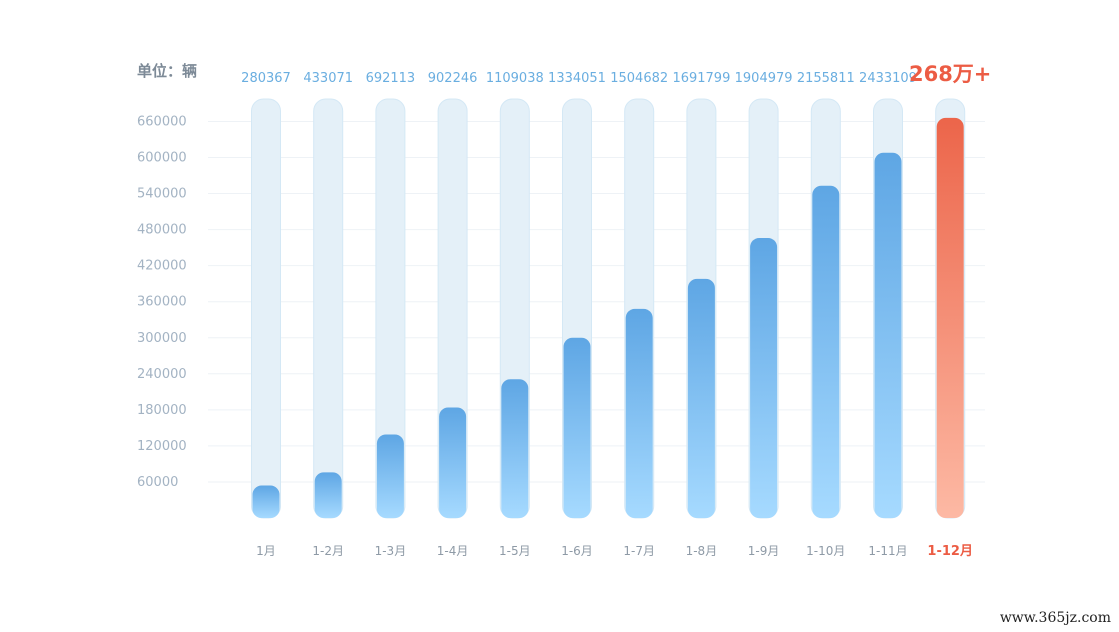 This screenshot has width=1119, height=632. Describe the element at coordinates (162, 374) in the screenshot. I see `y-tick-label: 240000` at that location.